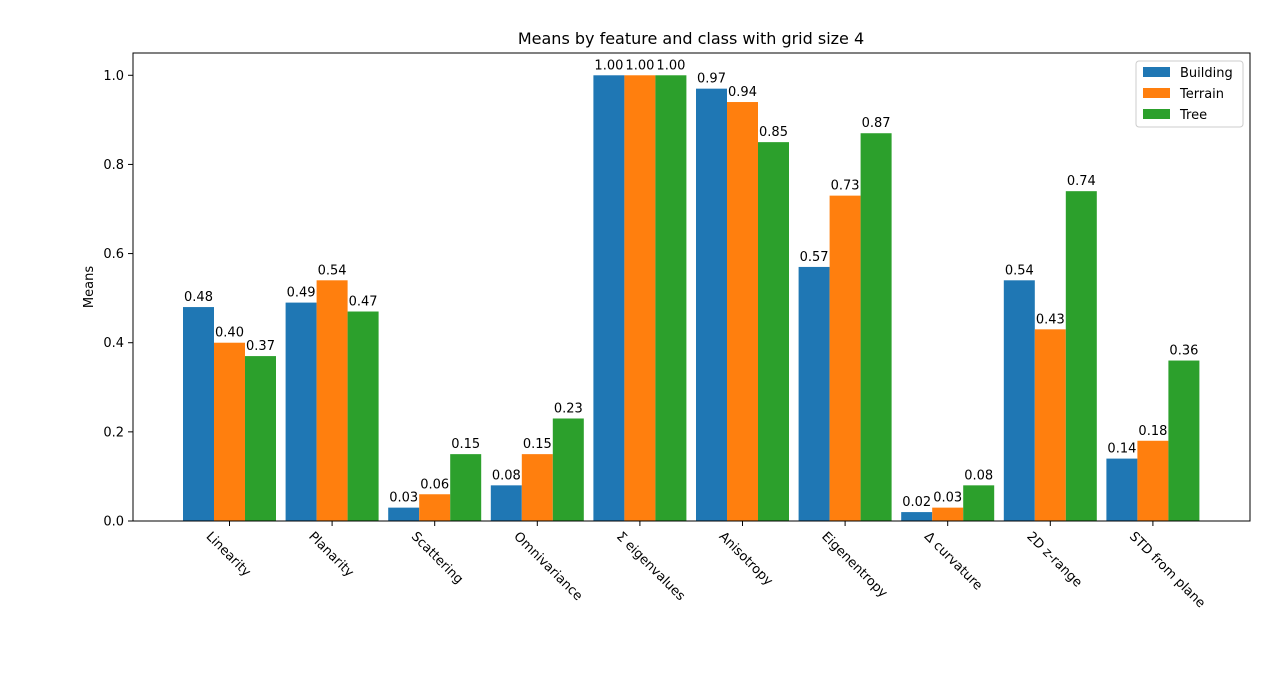 This screenshot has width=1280, height=678. What do you see at coordinates (330, 554) in the screenshot?
I see `x-tick-label: Planarity` at bounding box center [330, 554].